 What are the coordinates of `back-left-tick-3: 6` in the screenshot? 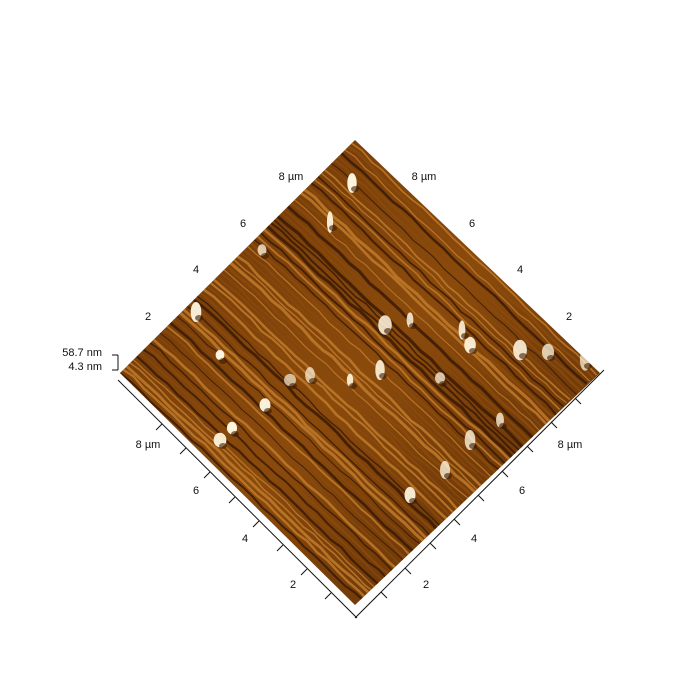 It's located at (243, 224).